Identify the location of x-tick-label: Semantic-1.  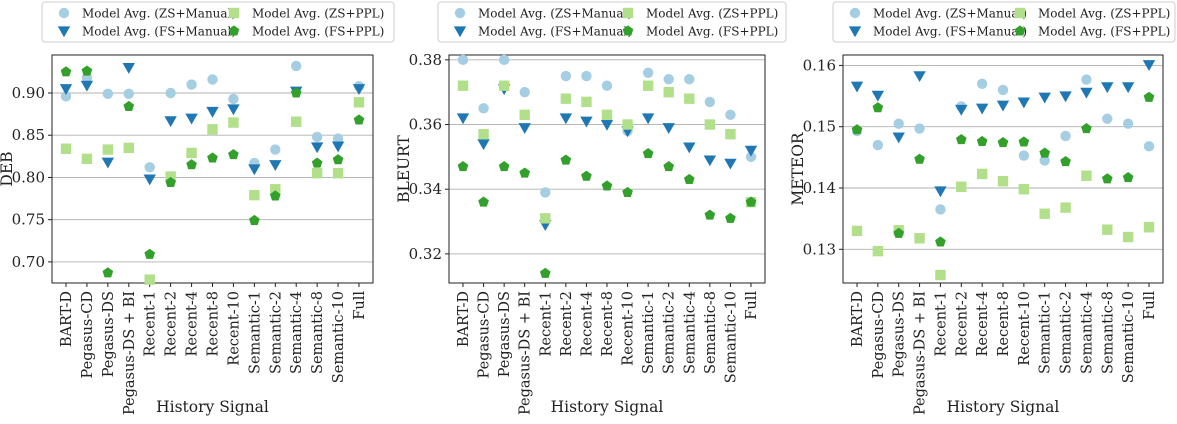
(649, 332).